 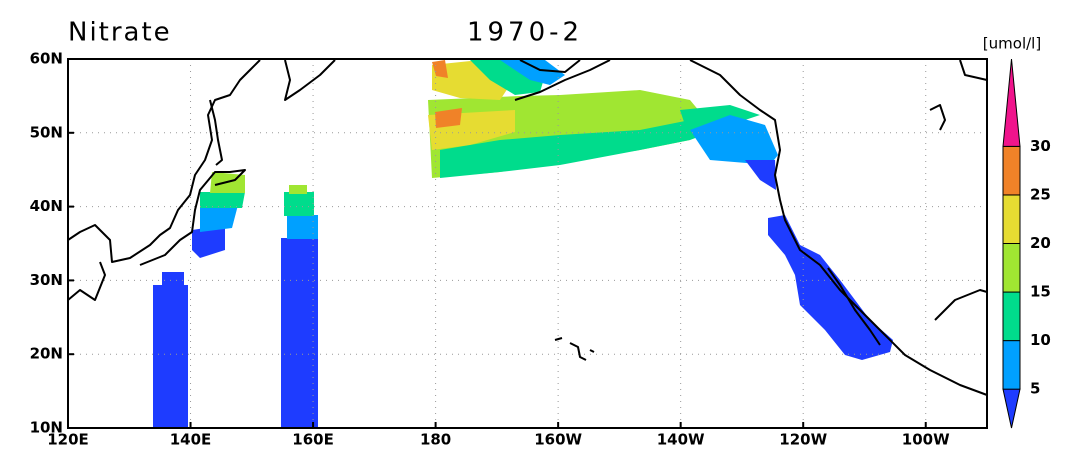 What do you see at coordinates (216, 132) in the screenshot?
I see `coastline-sakhalin` at bounding box center [216, 132].